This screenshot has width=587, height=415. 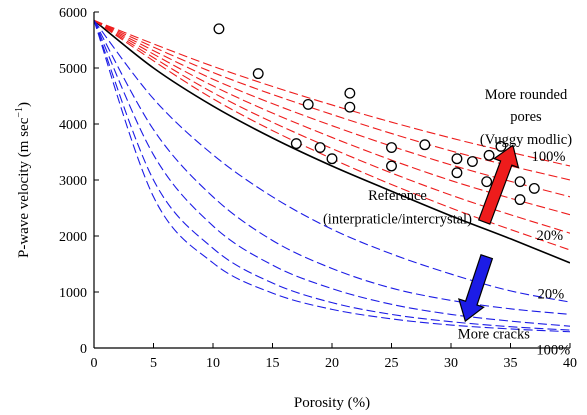 What do you see at coordinates (570, 363) in the screenshot?
I see `x-tick-label-40: 40` at bounding box center [570, 363].